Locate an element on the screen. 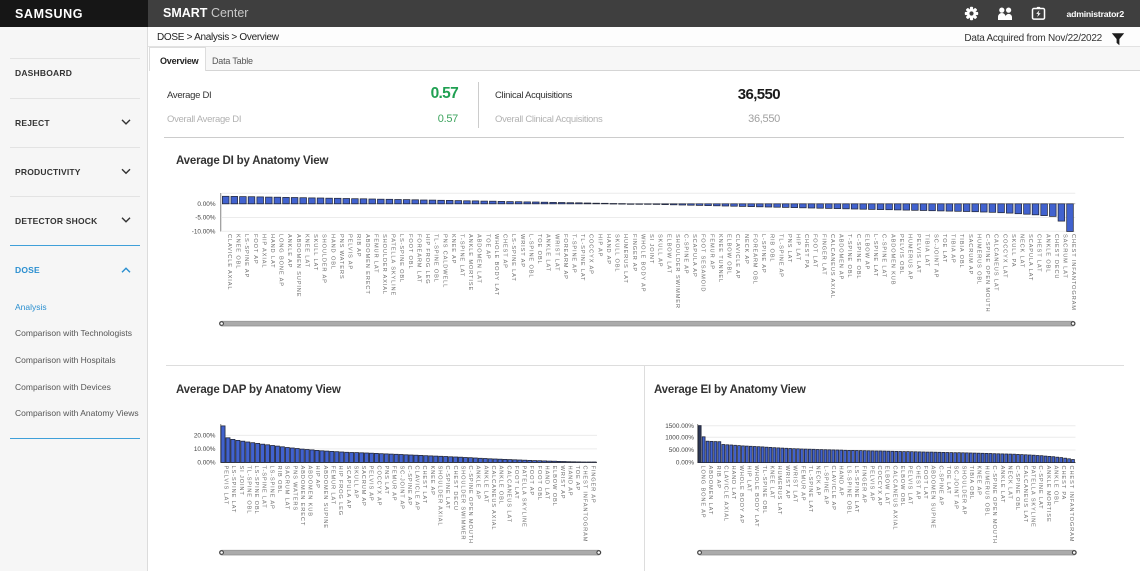 This screenshot has width=1140, height=571. svg-text: HIP FROG LEG is located at coordinates (427, 259).